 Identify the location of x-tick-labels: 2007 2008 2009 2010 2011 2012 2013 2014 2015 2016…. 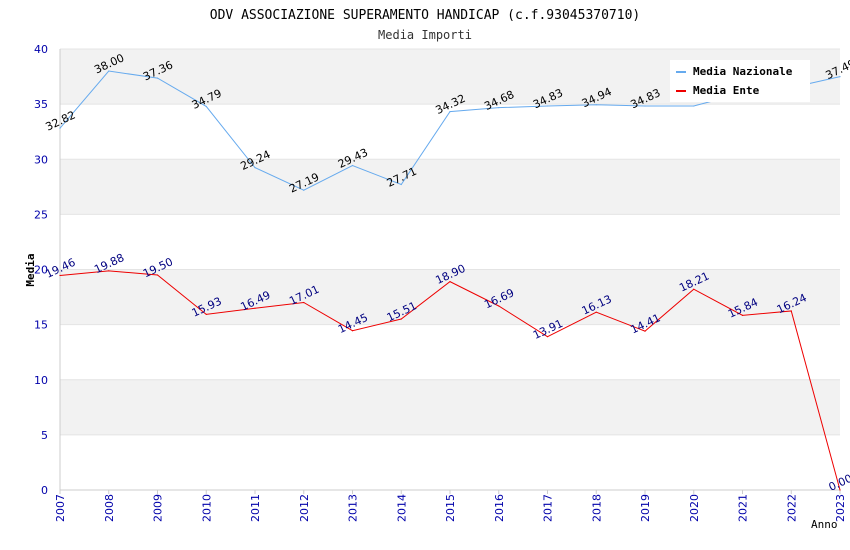
(450, 508).